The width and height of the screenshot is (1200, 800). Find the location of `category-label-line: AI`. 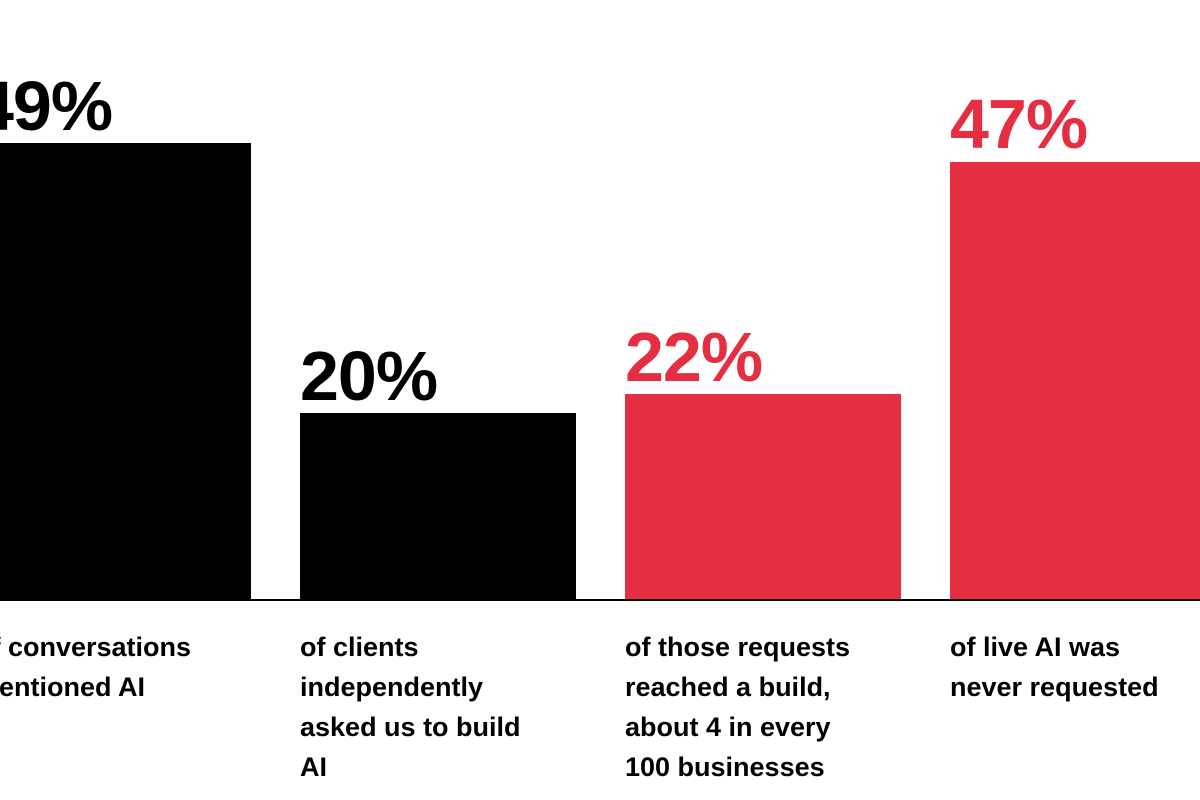

category-label-line: AI is located at coordinates (313, 767).